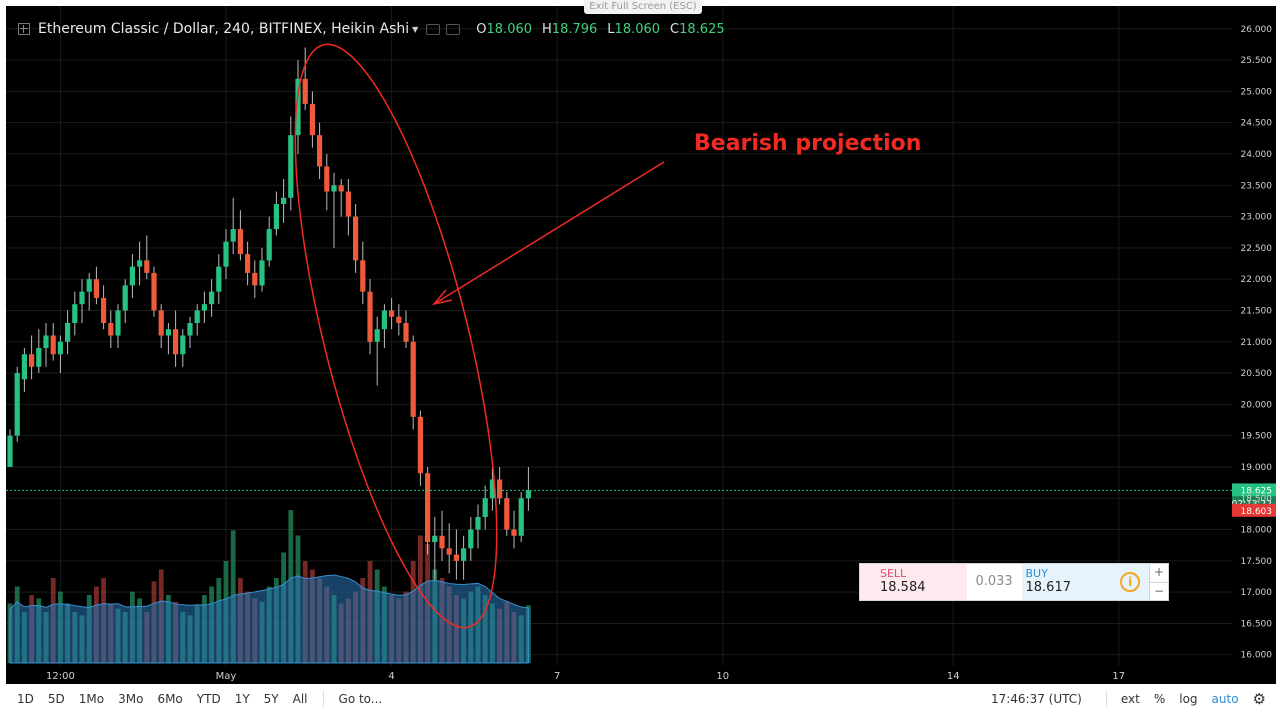 This screenshot has width=1280, height=720. I want to click on price-tick-label: 21.500, so click(1257, 311).